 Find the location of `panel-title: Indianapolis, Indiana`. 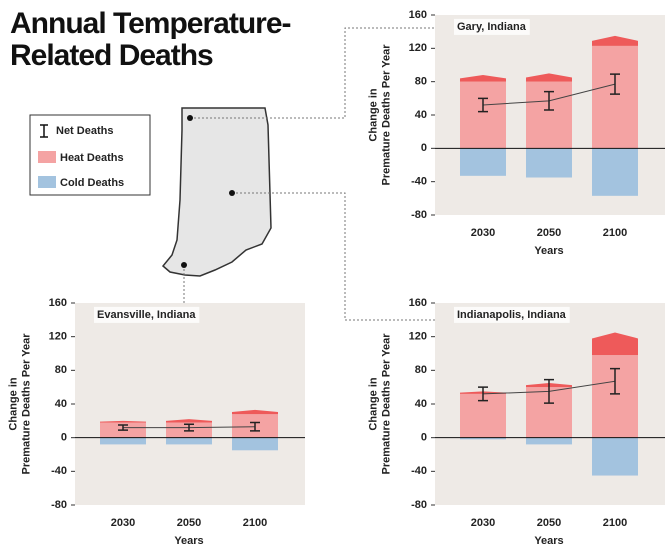

panel-title: Indianapolis, Indiana is located at coordinates (512, 315).